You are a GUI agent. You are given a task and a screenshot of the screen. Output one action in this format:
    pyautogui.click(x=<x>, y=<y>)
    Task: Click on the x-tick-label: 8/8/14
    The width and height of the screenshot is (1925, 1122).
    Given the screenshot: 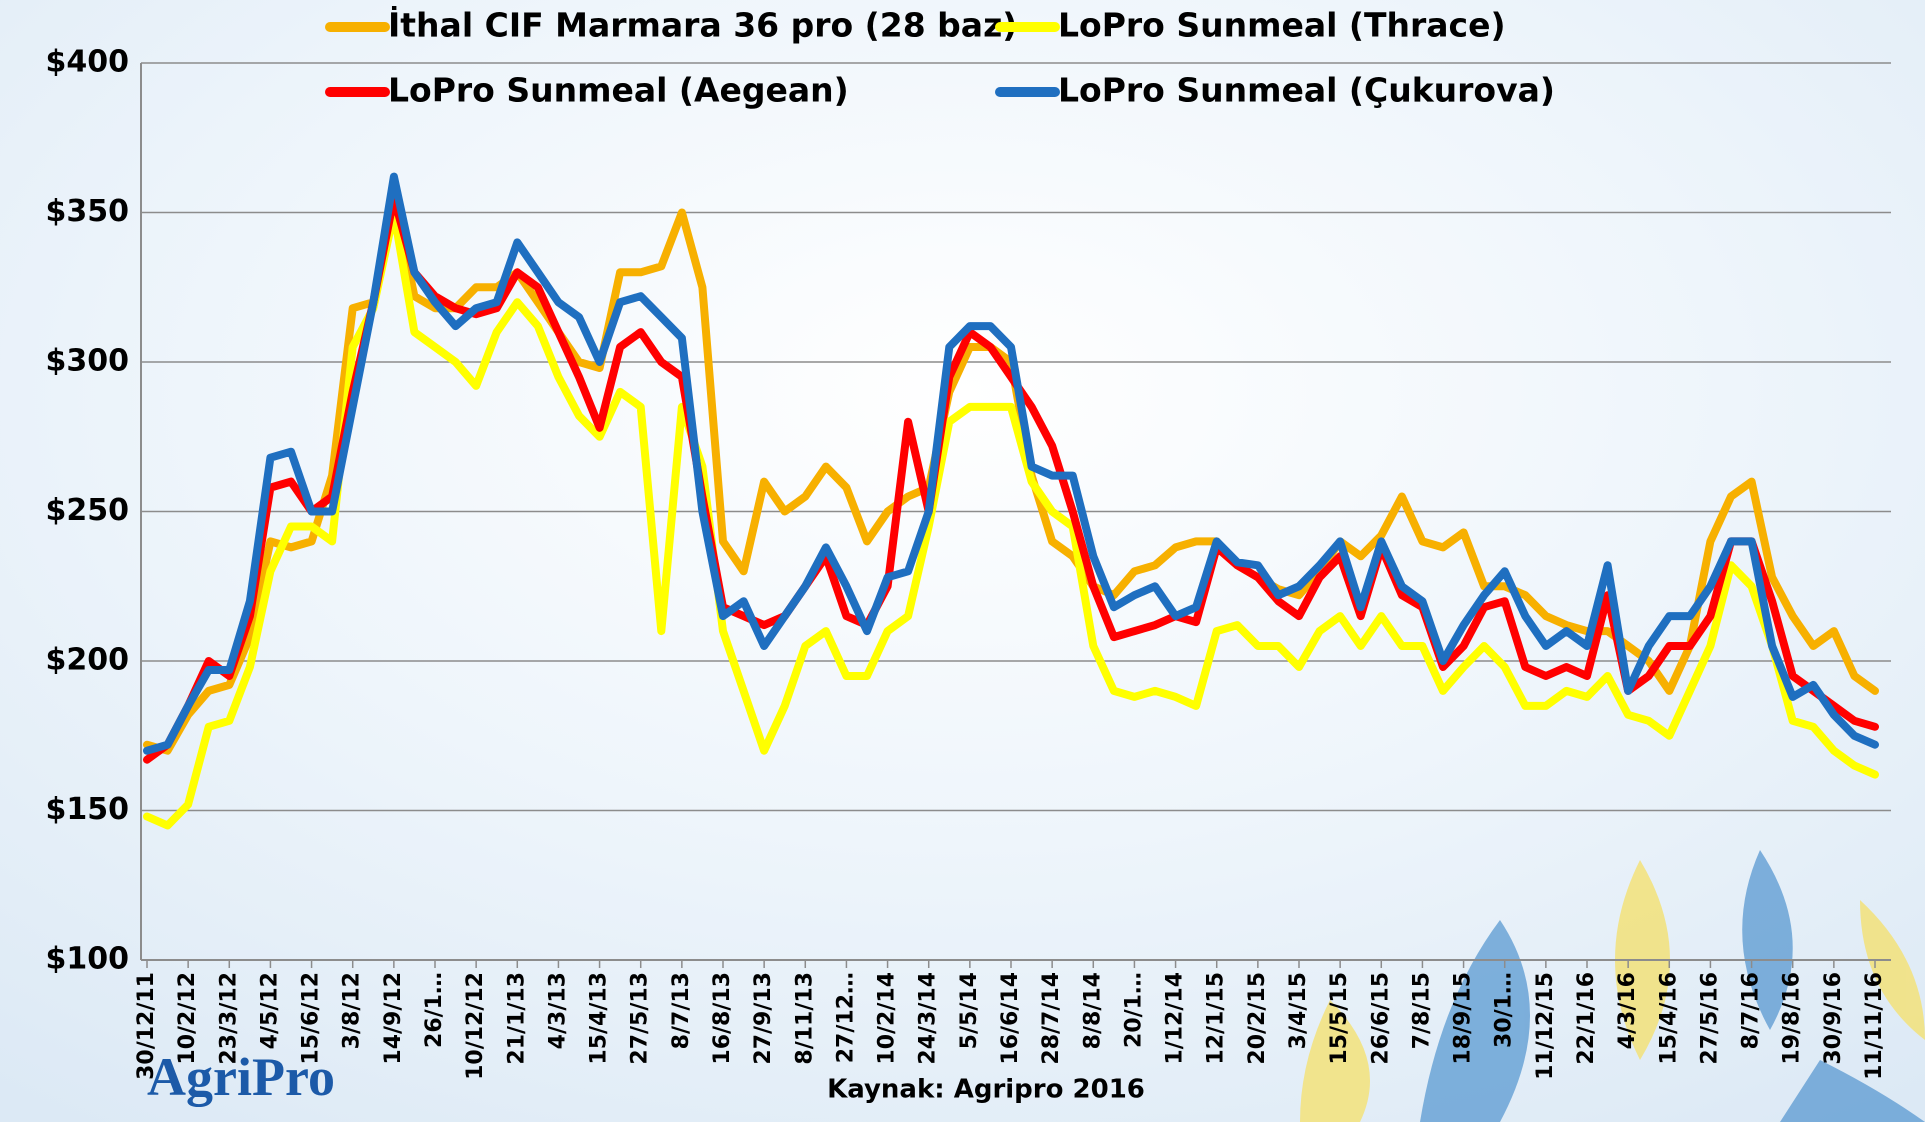 What is the action you would take?
    pyautogui.click(x=1092, y=1010)
    